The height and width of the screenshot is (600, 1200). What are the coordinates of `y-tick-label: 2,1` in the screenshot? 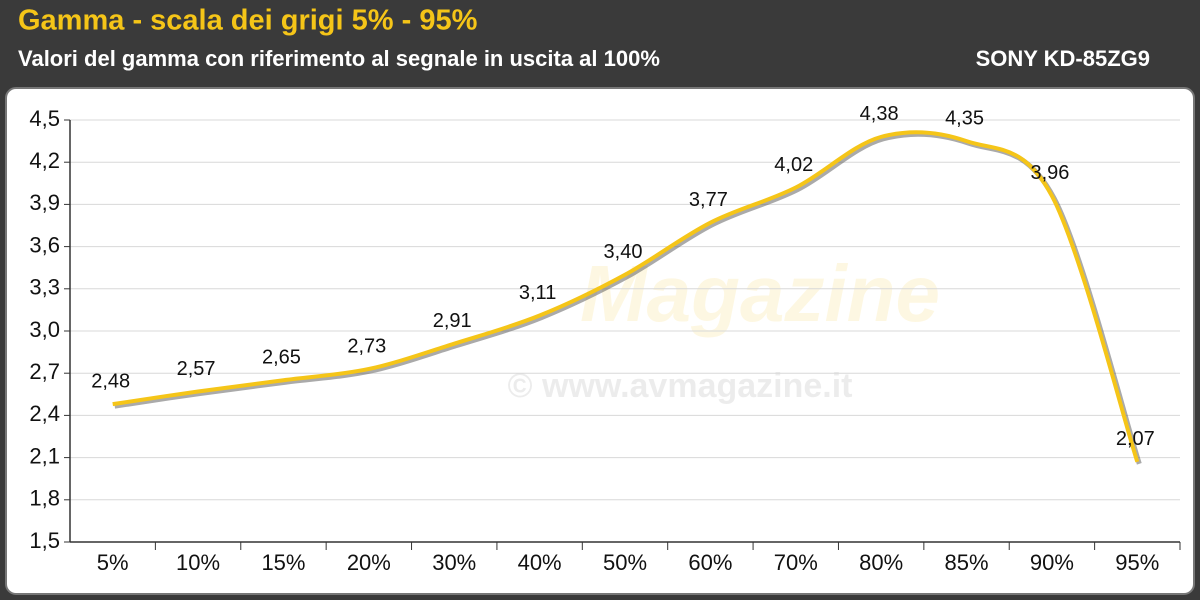 It's located at (44, 455).